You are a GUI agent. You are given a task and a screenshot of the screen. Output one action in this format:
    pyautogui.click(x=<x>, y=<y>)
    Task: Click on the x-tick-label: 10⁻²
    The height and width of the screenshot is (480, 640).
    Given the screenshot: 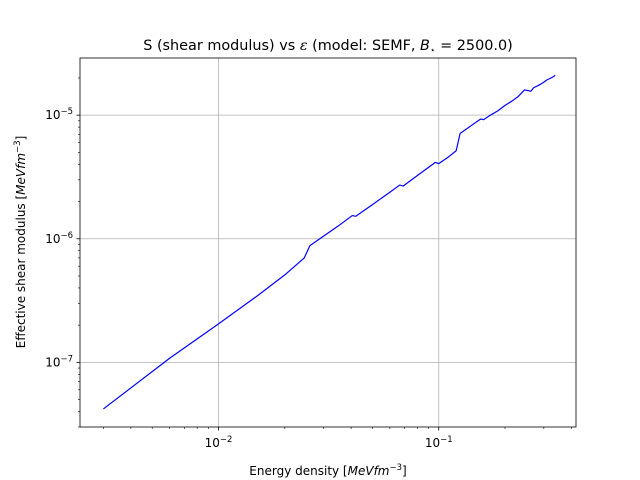 What is the action you would take?
    pyautogui.click(x=219, y=442)
    